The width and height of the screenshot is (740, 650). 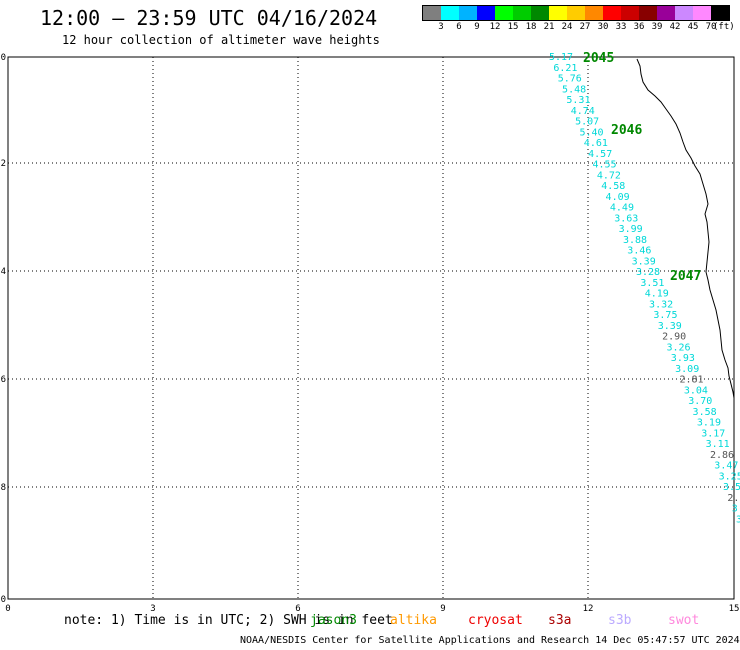 What do you see at coordinates (531, 27) in the screenshot?
I see `legend-label: 18` at bounding box center [531, 27].